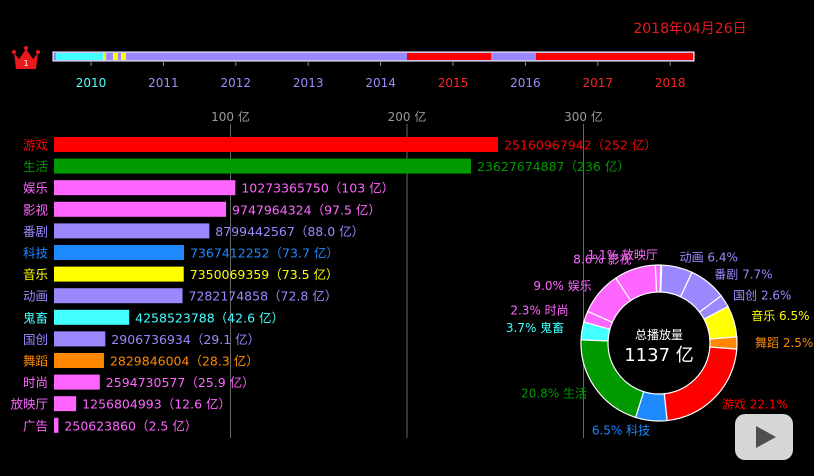 The image size is (814, 476). I want to click on category-label: 时尚, so click(35, 382).